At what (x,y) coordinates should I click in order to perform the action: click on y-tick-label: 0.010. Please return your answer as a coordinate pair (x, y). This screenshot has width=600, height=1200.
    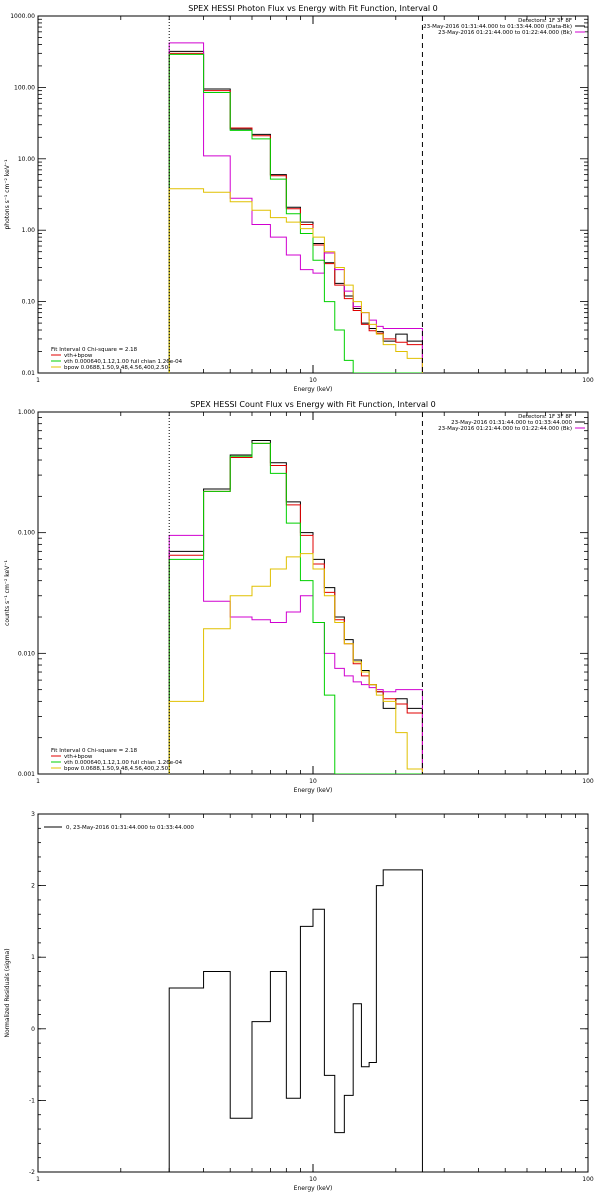
    Looking at the image, I should click on (26, 653).